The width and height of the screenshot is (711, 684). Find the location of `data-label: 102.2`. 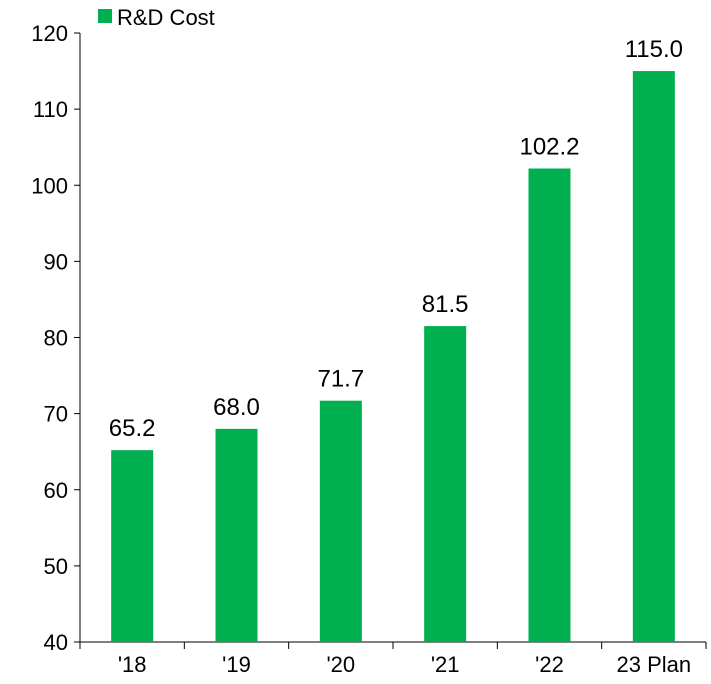

data-label: 102.2 is located at coordinates (549, 147).